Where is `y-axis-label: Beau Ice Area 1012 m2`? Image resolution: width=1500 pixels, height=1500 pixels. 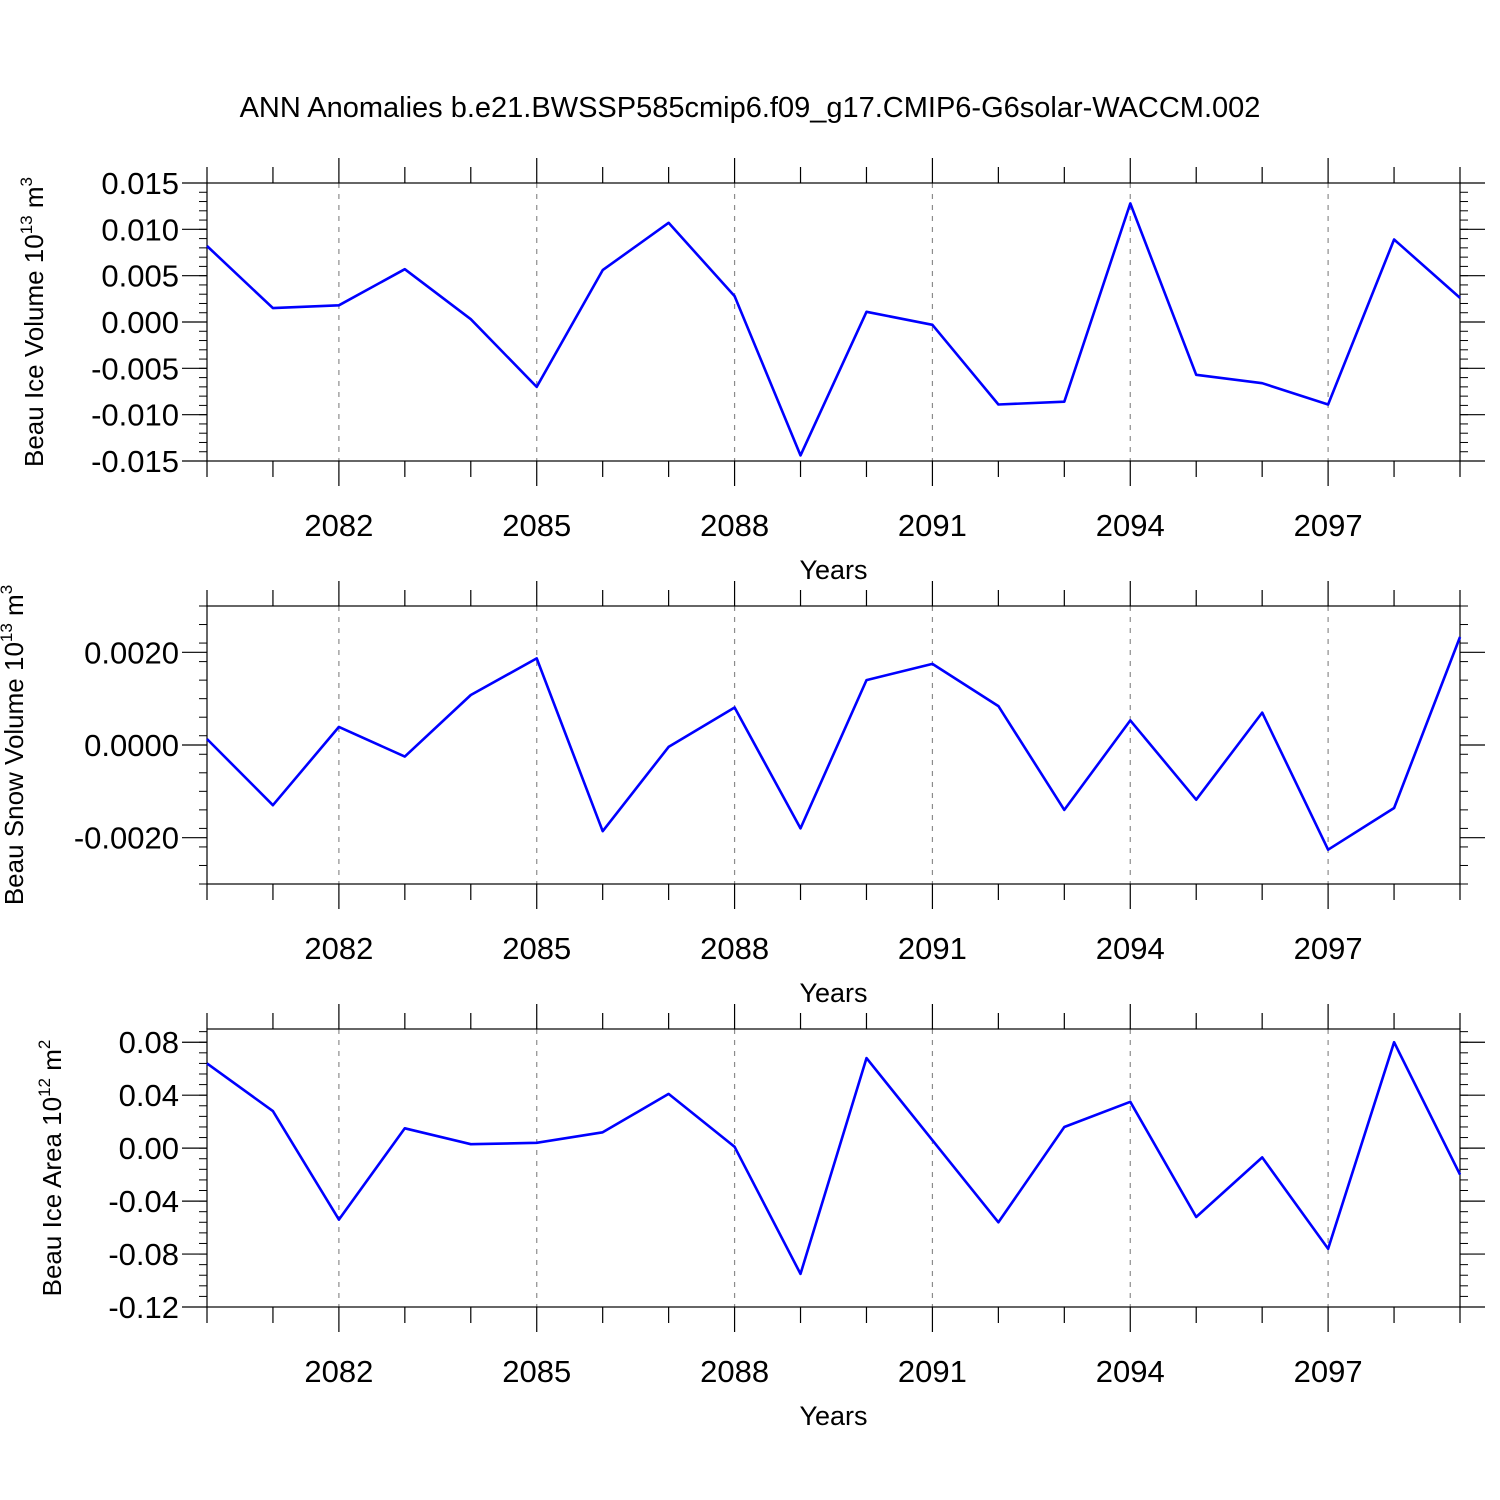
y-axis-label: Beau Ice Area 1012 m2 is located at coordinates (51, 1168).